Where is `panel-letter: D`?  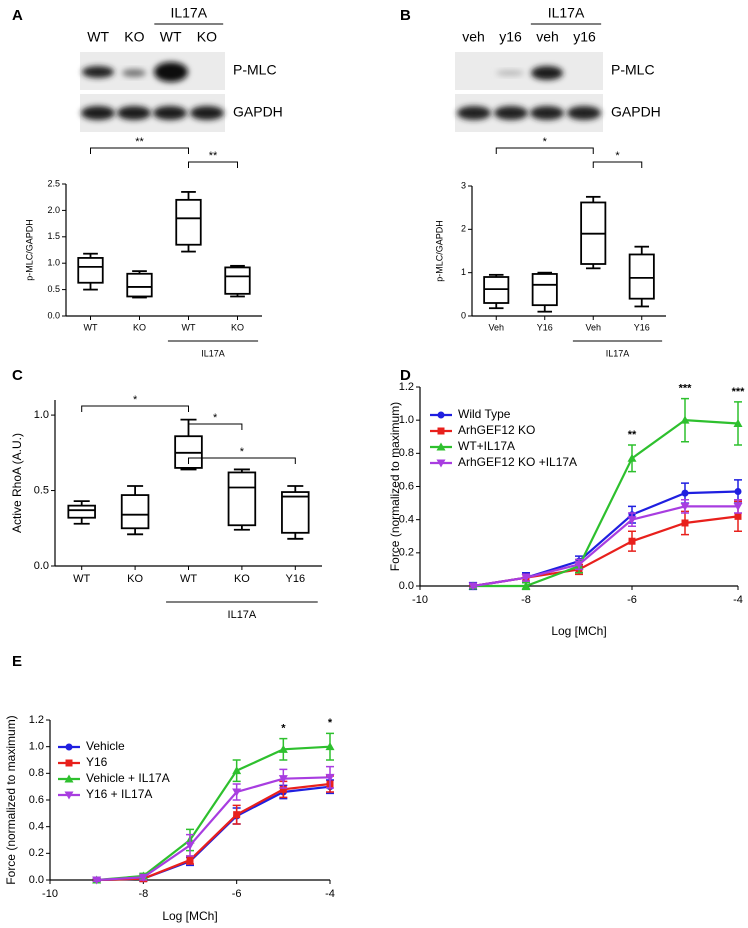 panel-letter: D is located at coordinates (405, 375).